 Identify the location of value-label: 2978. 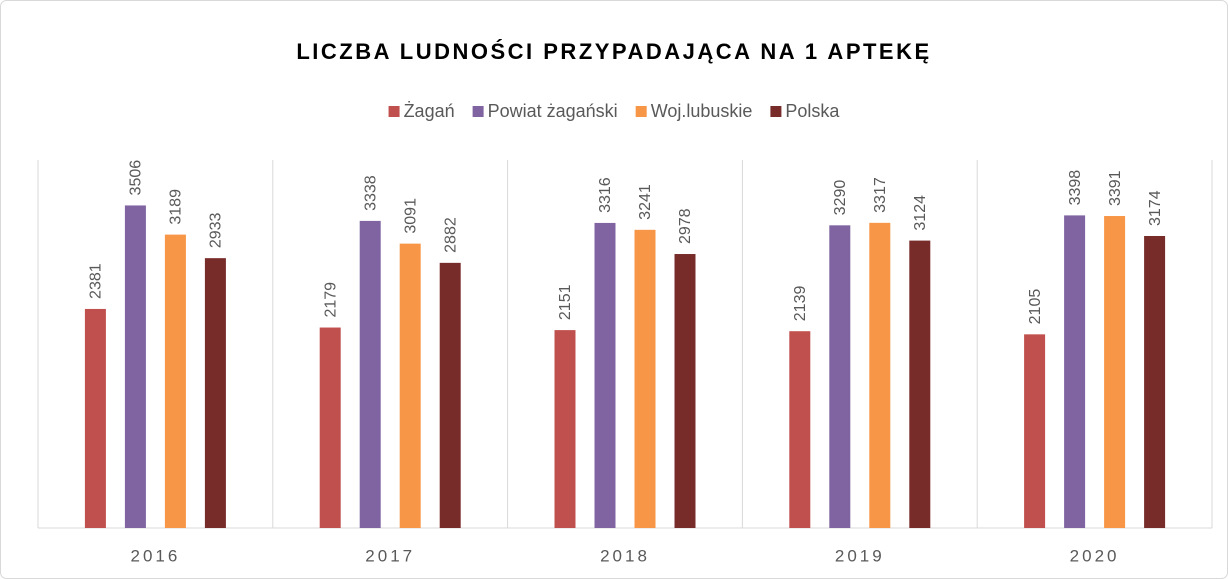
(685, 226).